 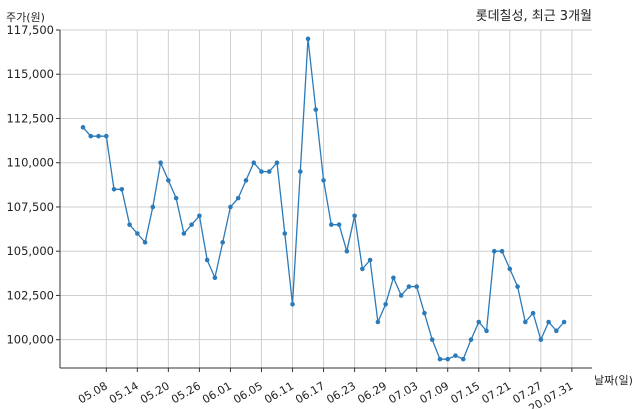 I want to click on x-tick-label: 06.01, so click(x=217, y=392).